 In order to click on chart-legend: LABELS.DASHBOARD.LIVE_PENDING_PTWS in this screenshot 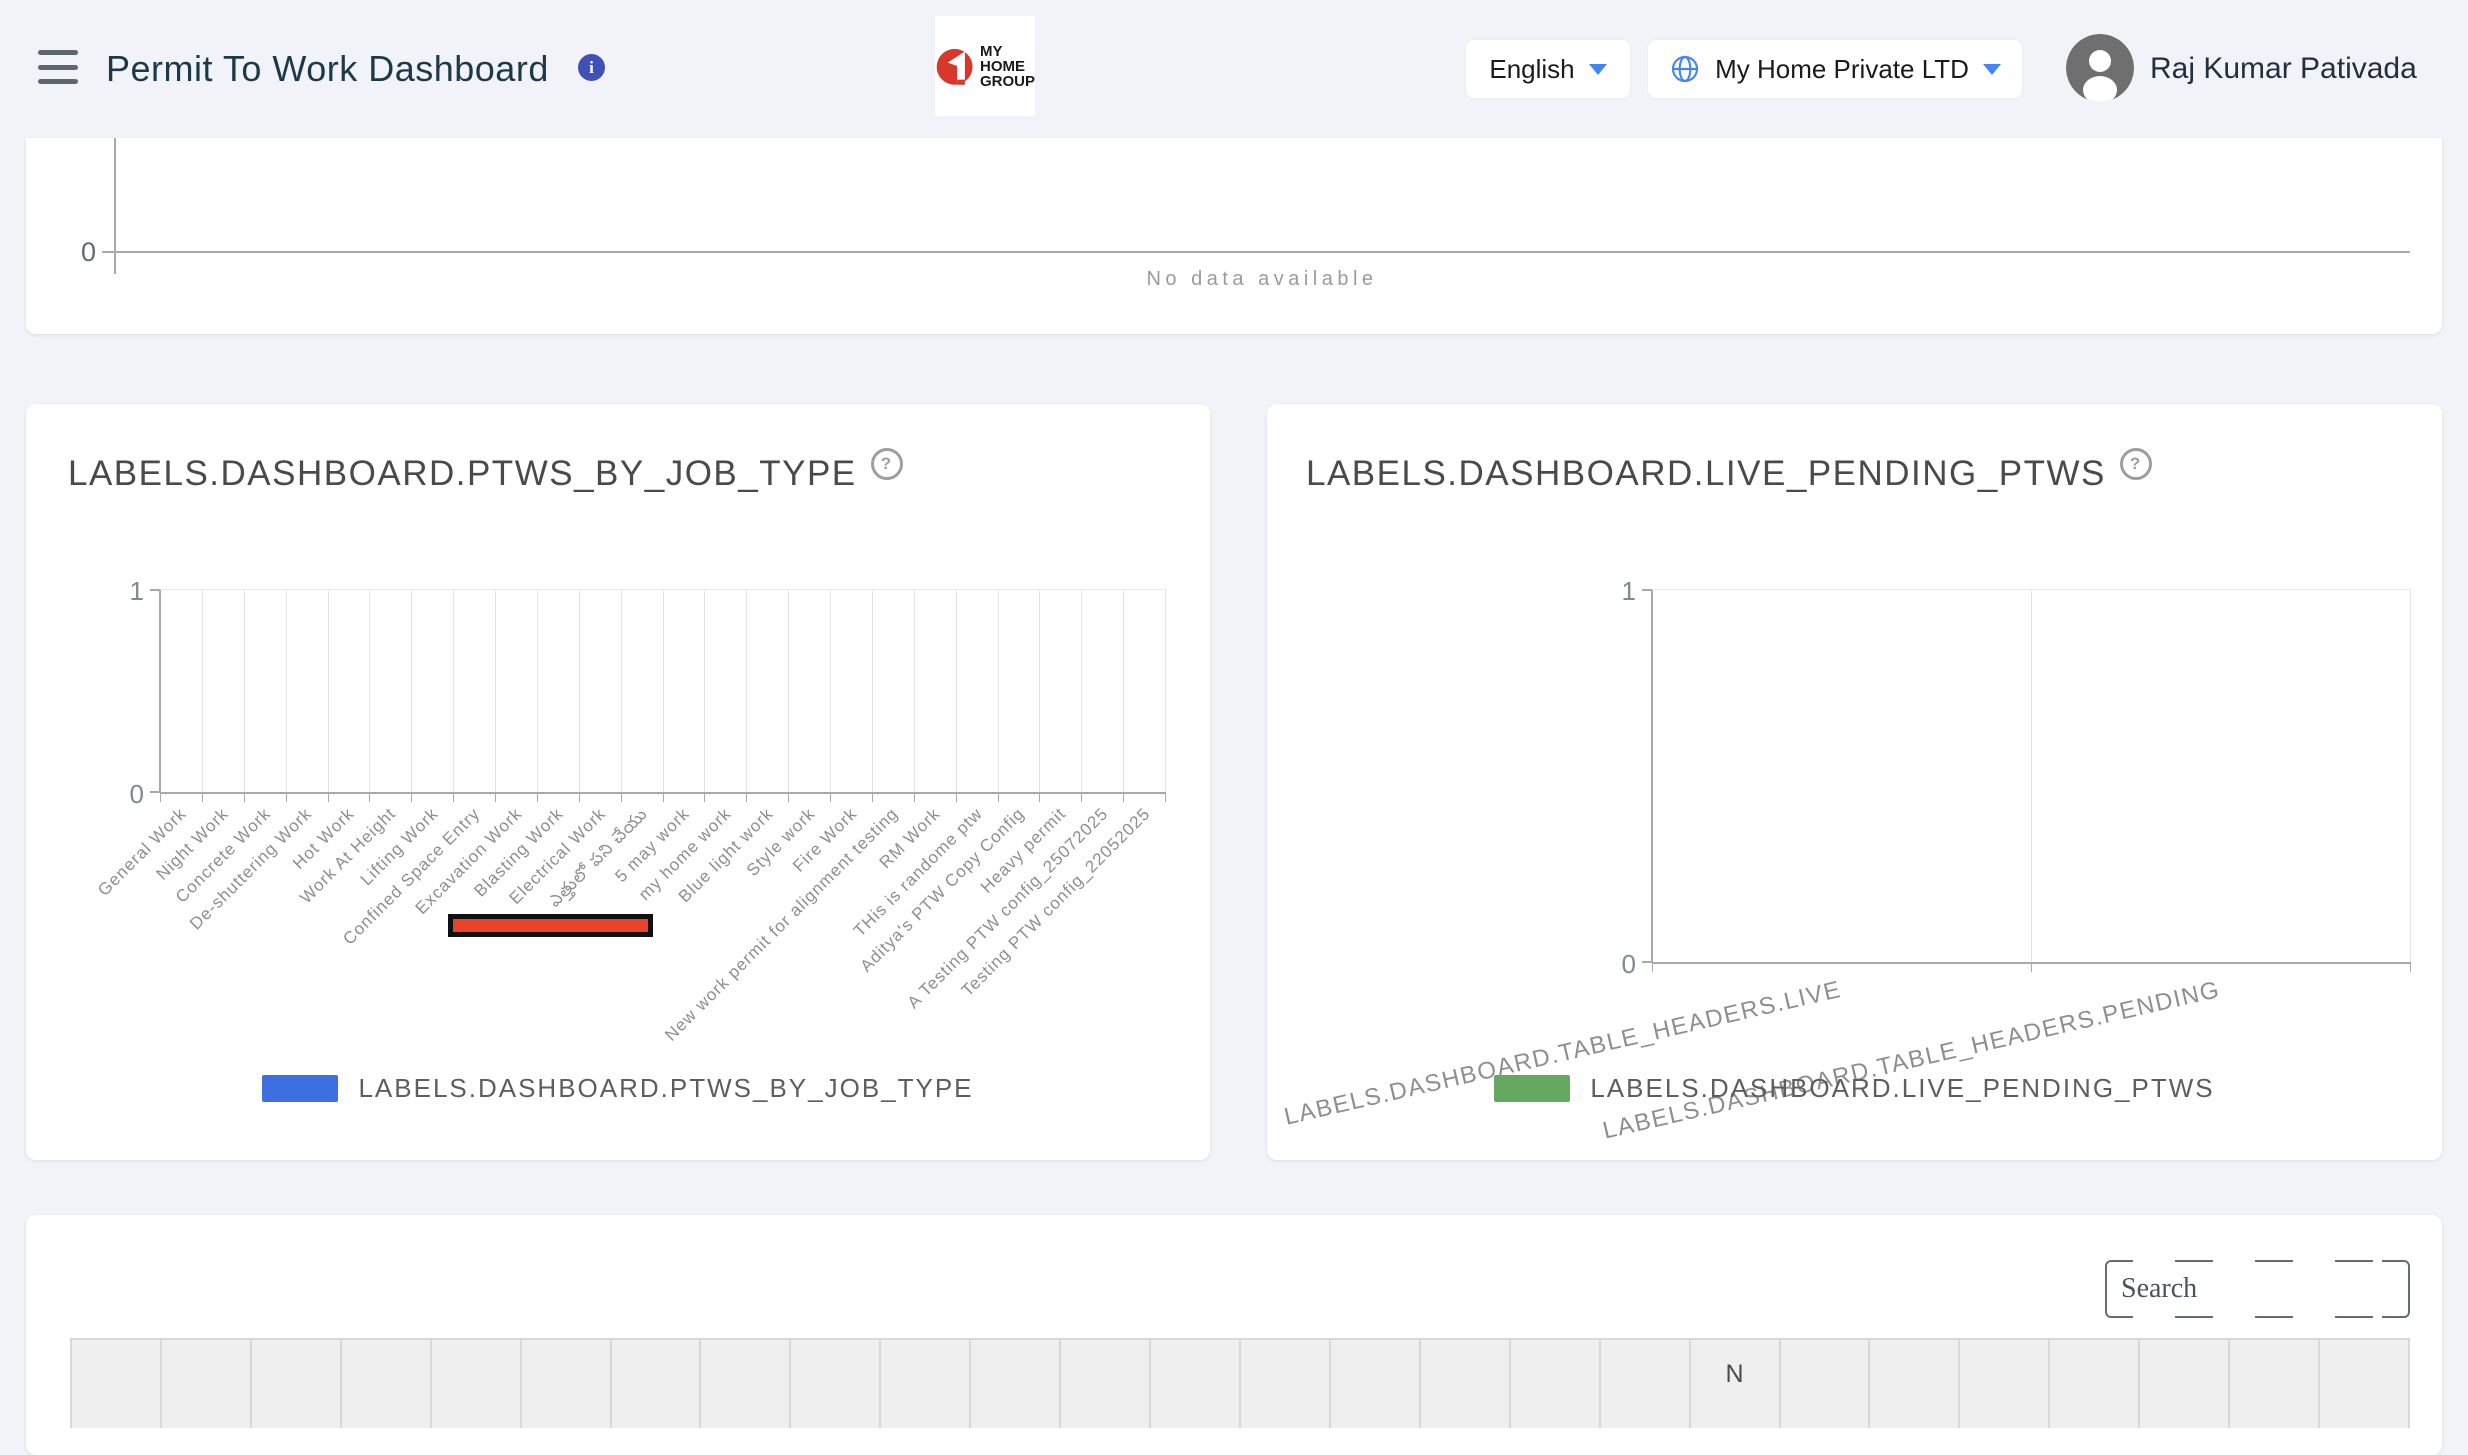, I will do `click(1854, 1088)`.